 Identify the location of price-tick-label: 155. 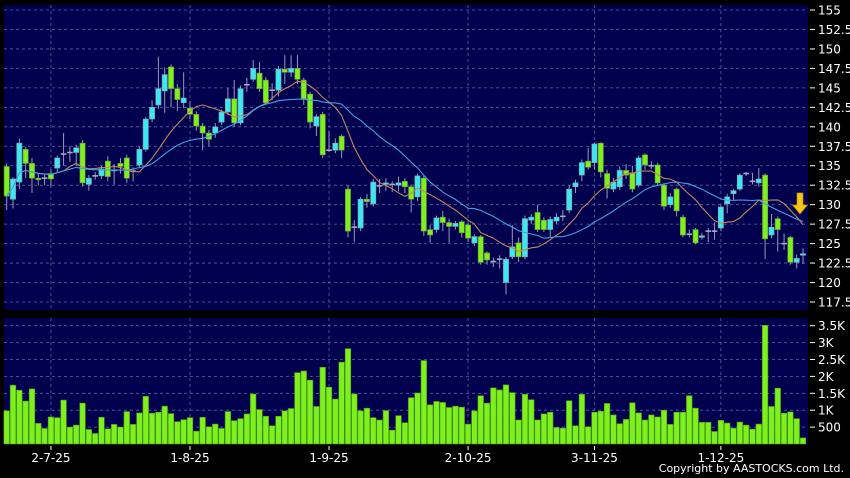
(829, 11).